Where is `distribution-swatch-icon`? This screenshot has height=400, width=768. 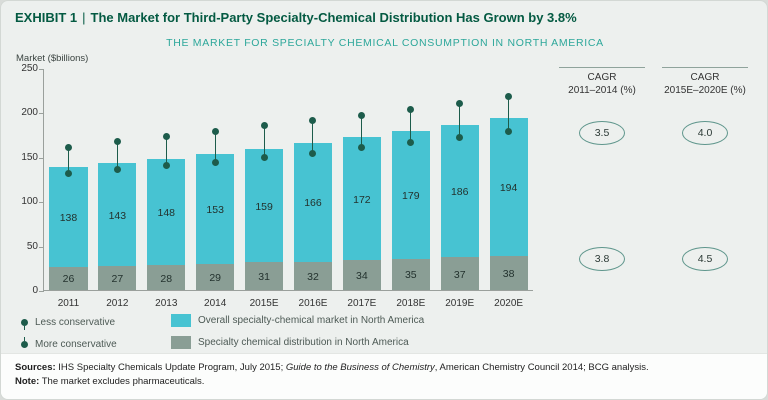 distribution-swatch-icon is located at coordinates (181, 342).